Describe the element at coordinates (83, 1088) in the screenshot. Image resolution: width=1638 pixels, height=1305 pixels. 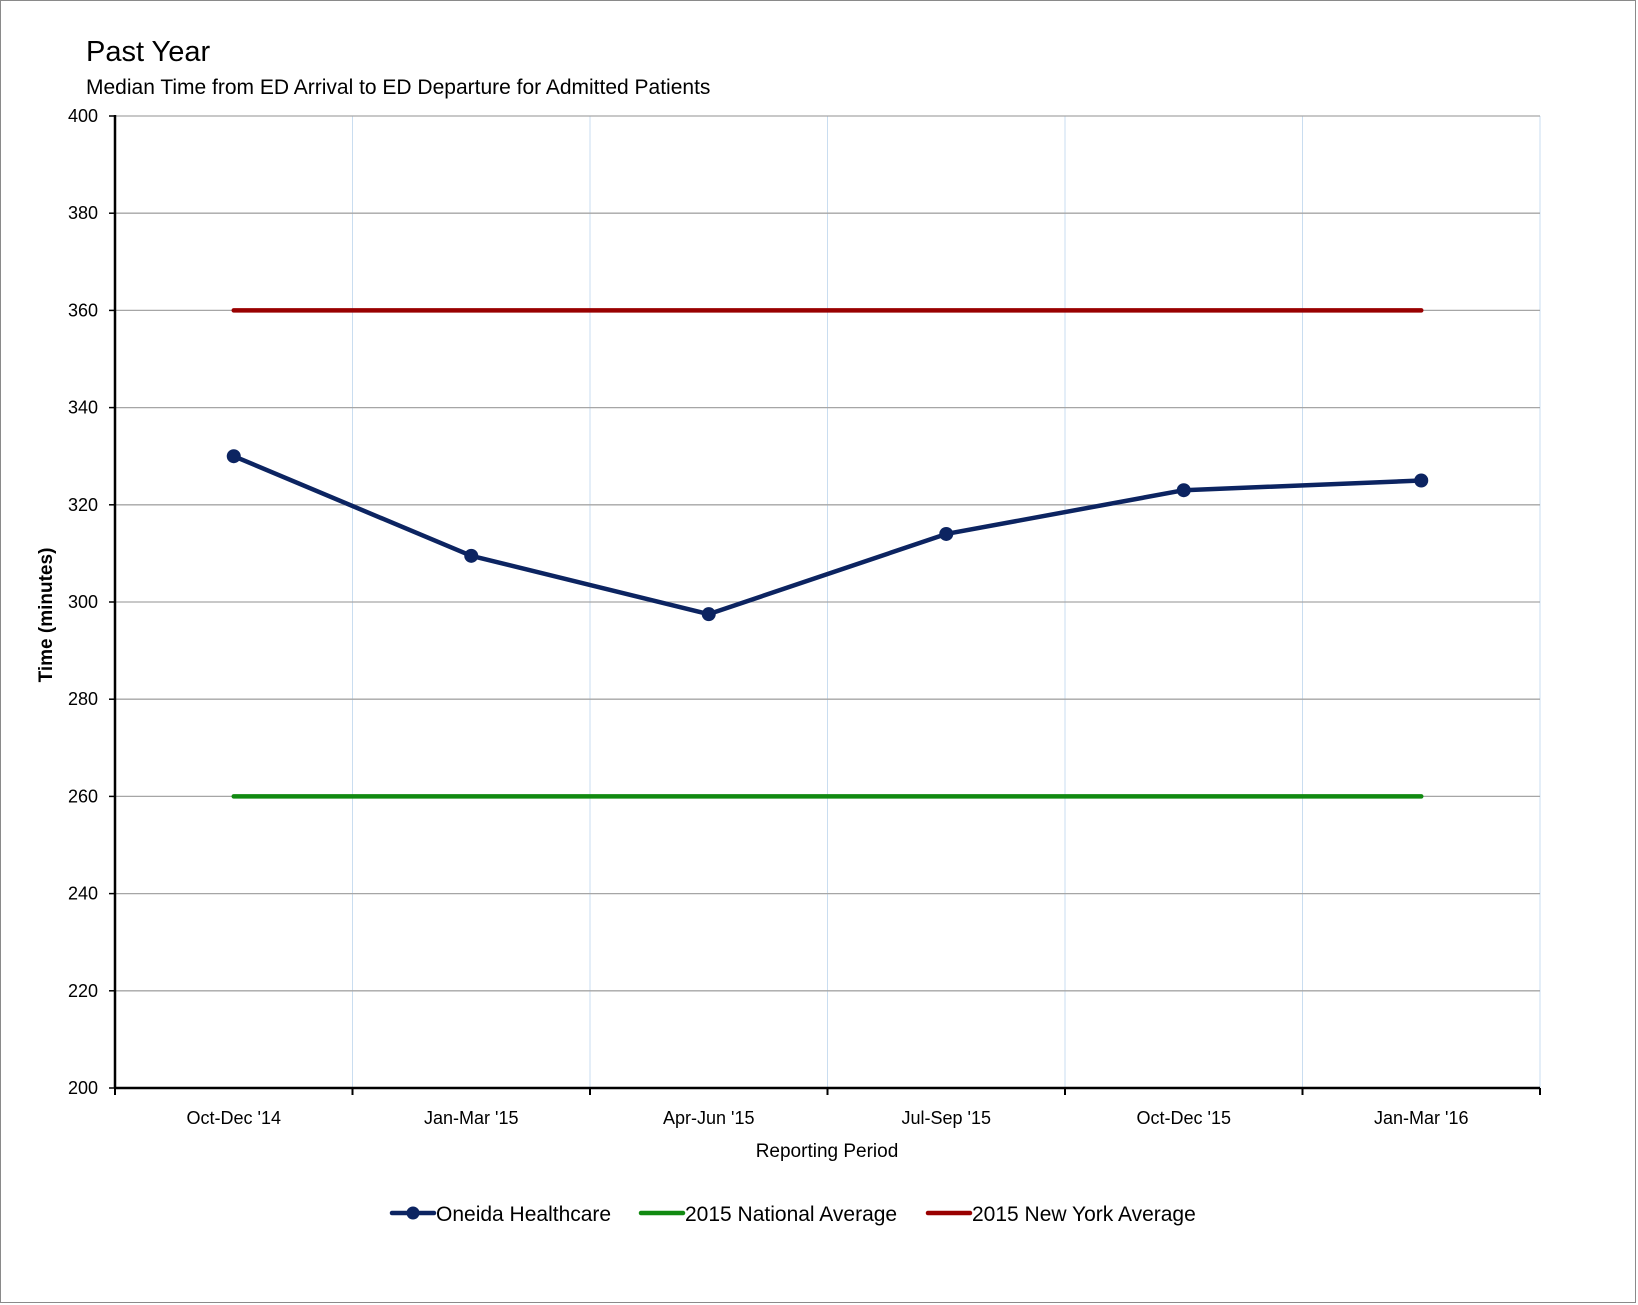
I see `y-tick-label: 200` at that location.